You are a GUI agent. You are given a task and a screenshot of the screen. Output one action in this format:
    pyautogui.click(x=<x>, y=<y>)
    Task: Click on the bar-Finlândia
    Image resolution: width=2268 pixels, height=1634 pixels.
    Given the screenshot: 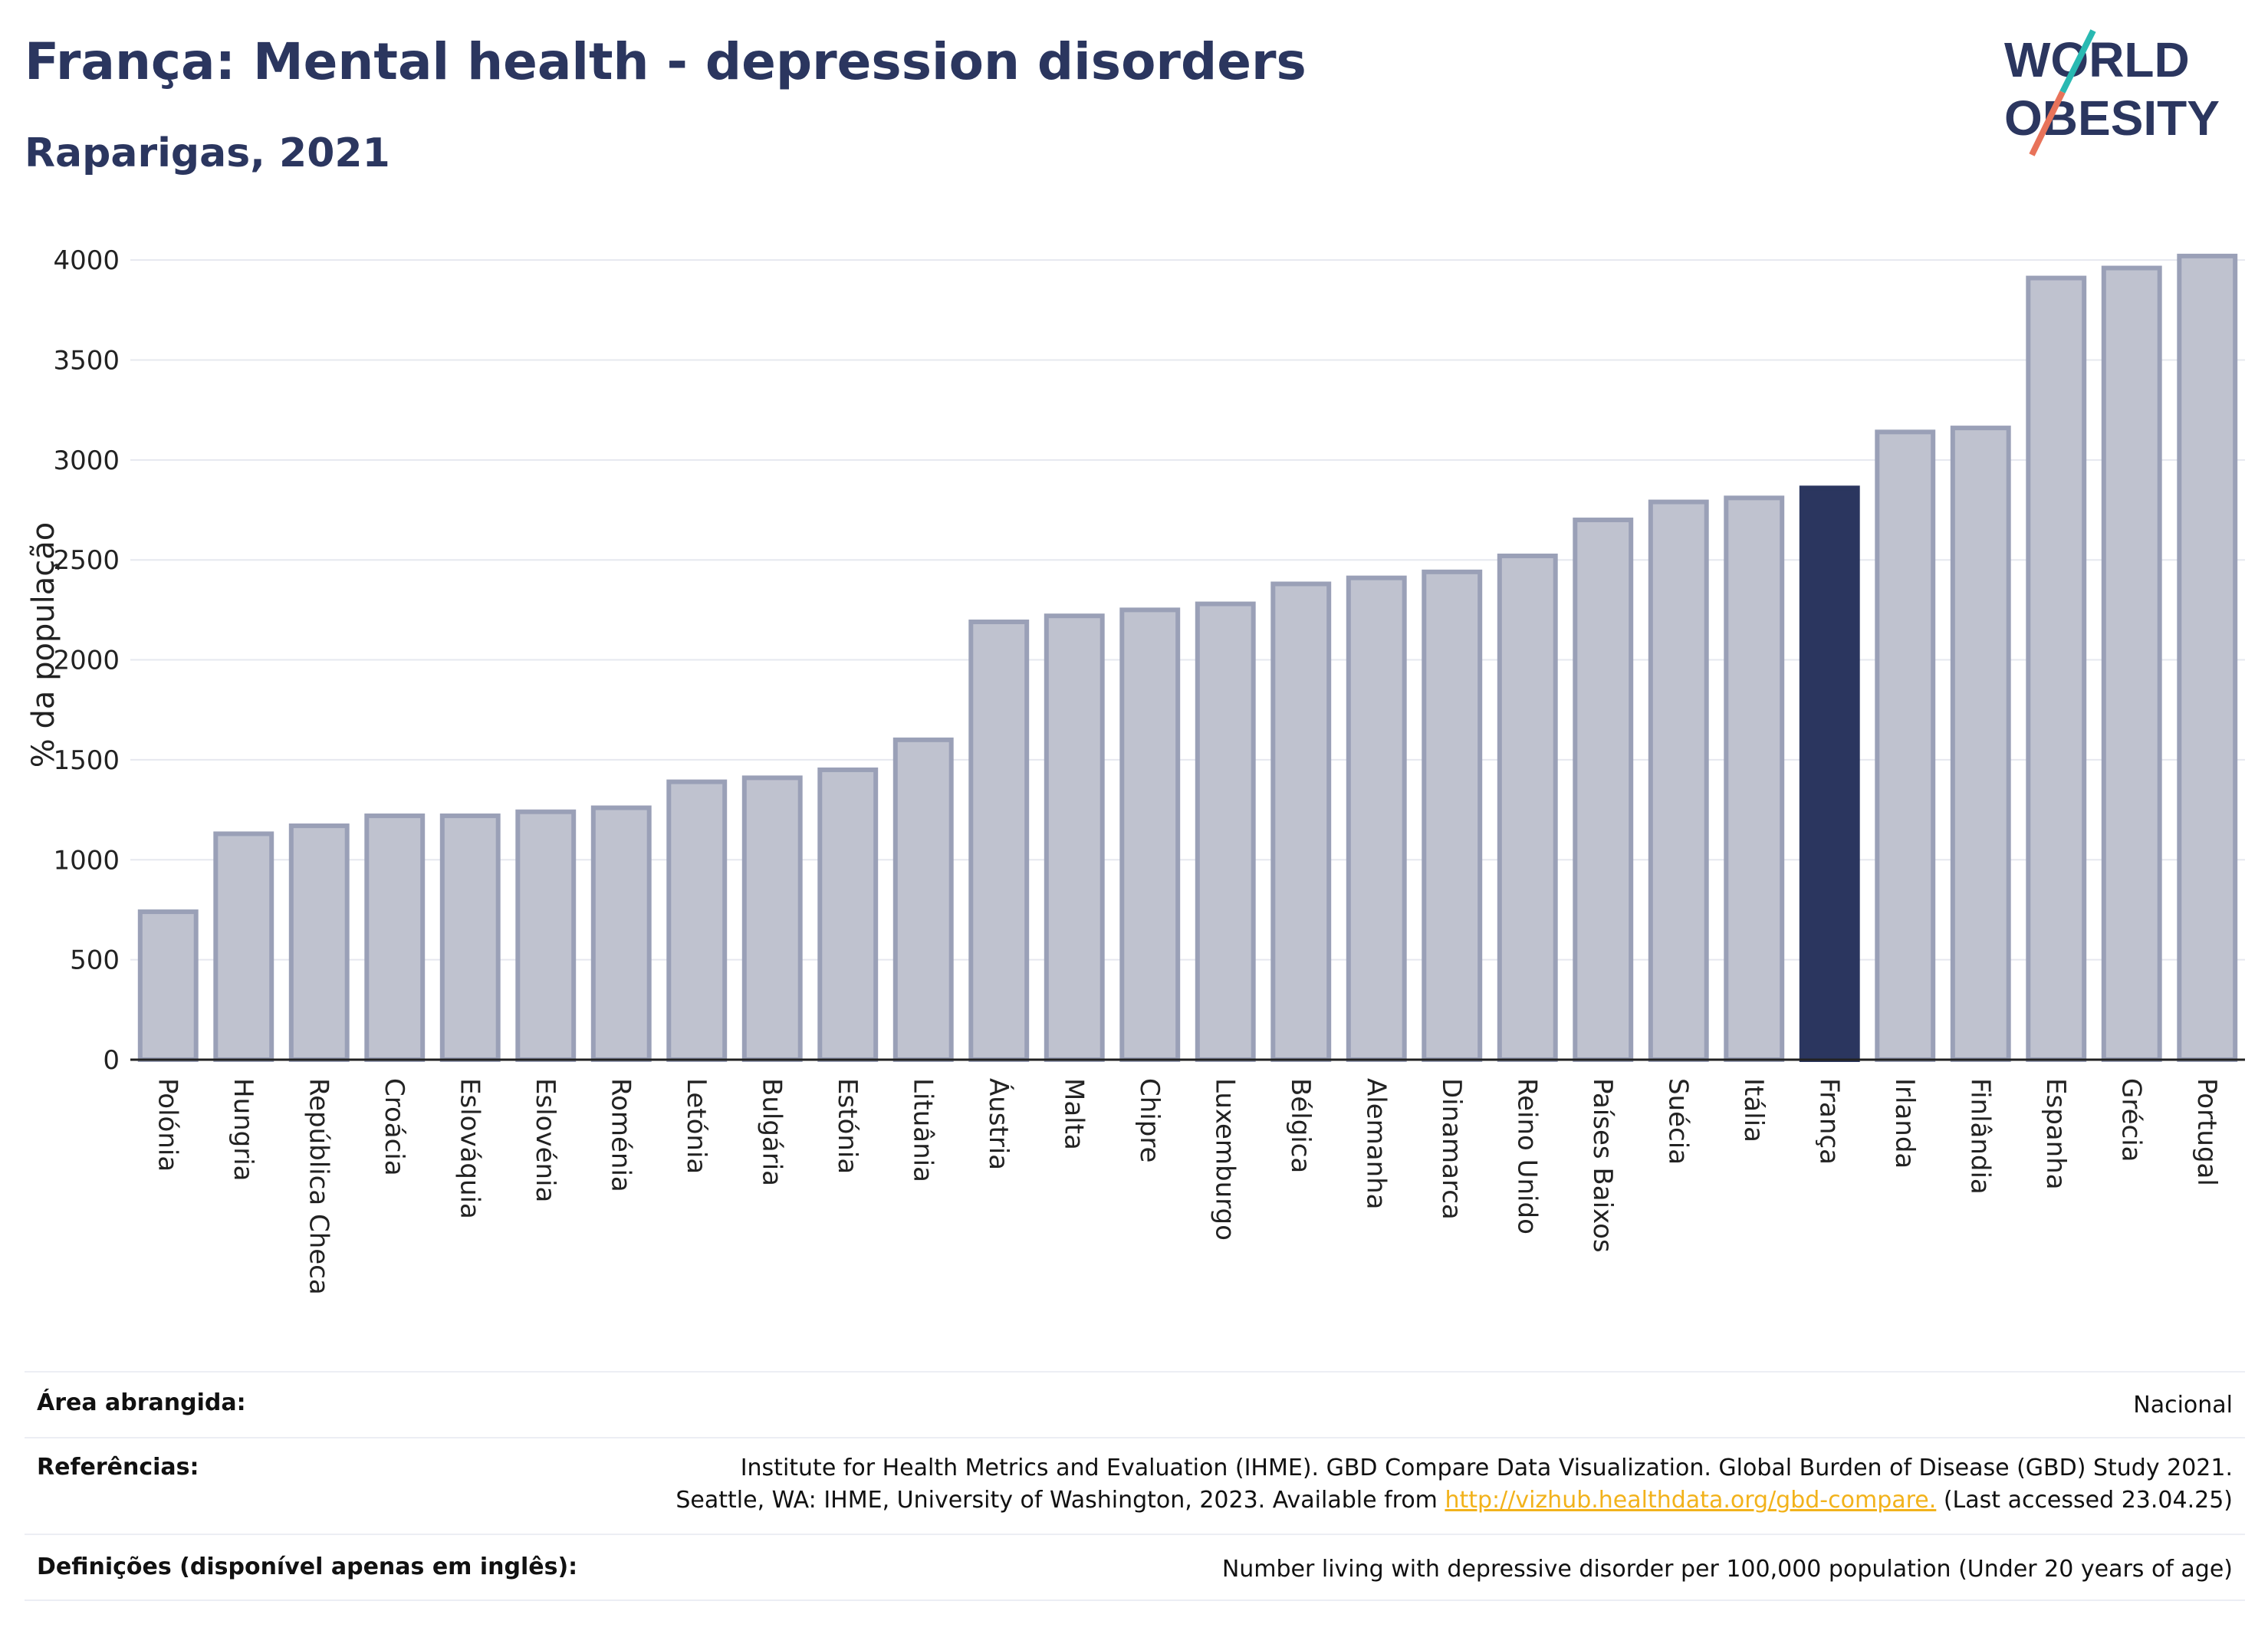 What is the action you would take?
    pyautogui.click(x=1980, y=744)
    